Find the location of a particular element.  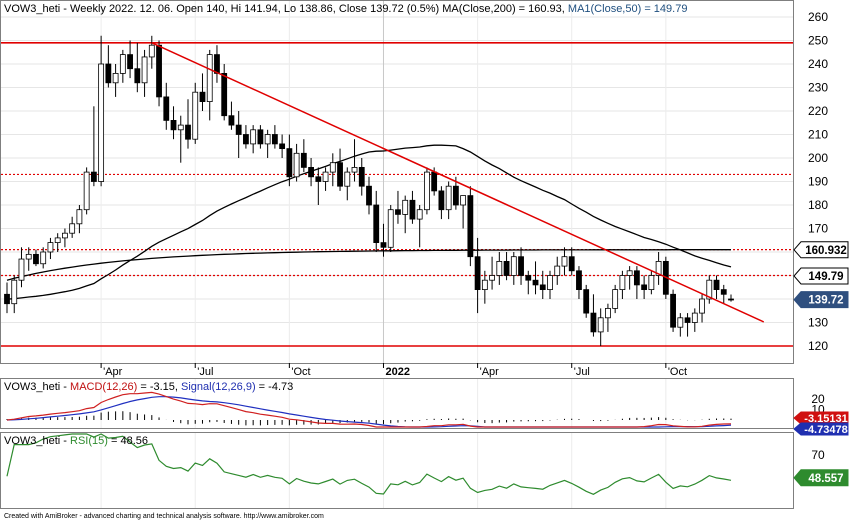

y-tick-label: 200 is located at coordinates (818, 158).